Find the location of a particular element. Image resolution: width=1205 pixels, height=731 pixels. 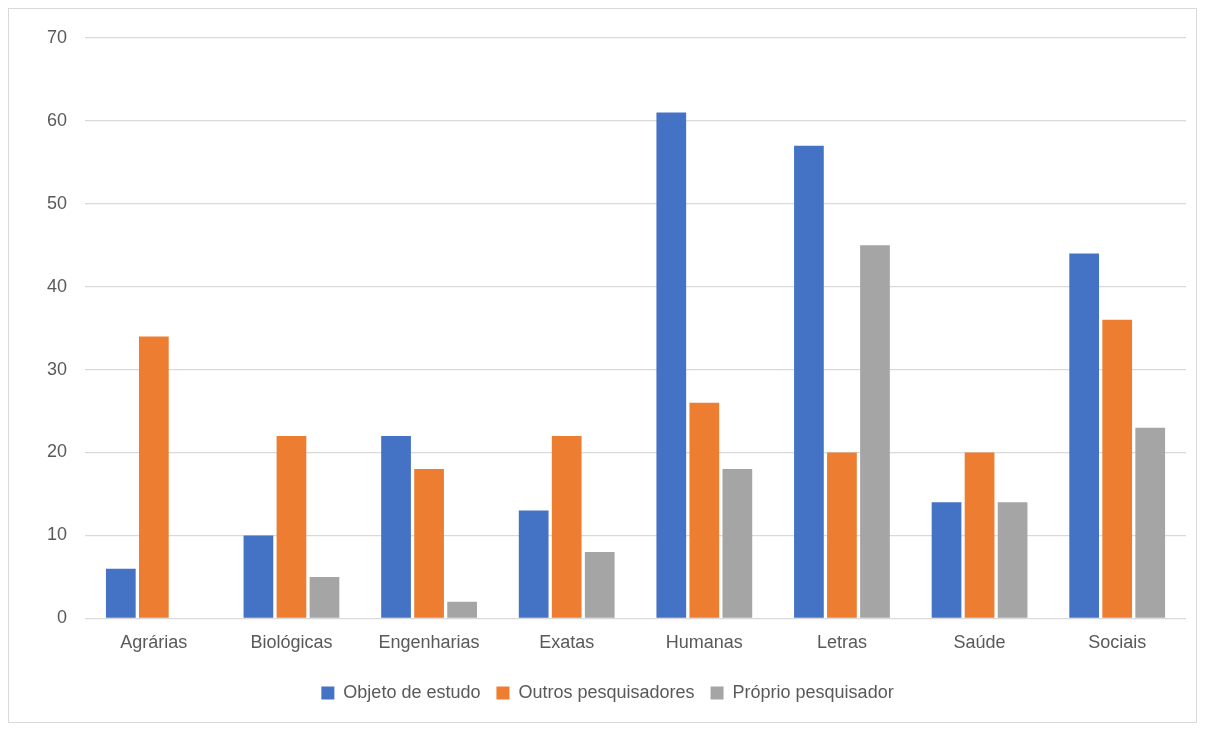

x-tick-label: Sociais is located at coordinates (1117, 642).